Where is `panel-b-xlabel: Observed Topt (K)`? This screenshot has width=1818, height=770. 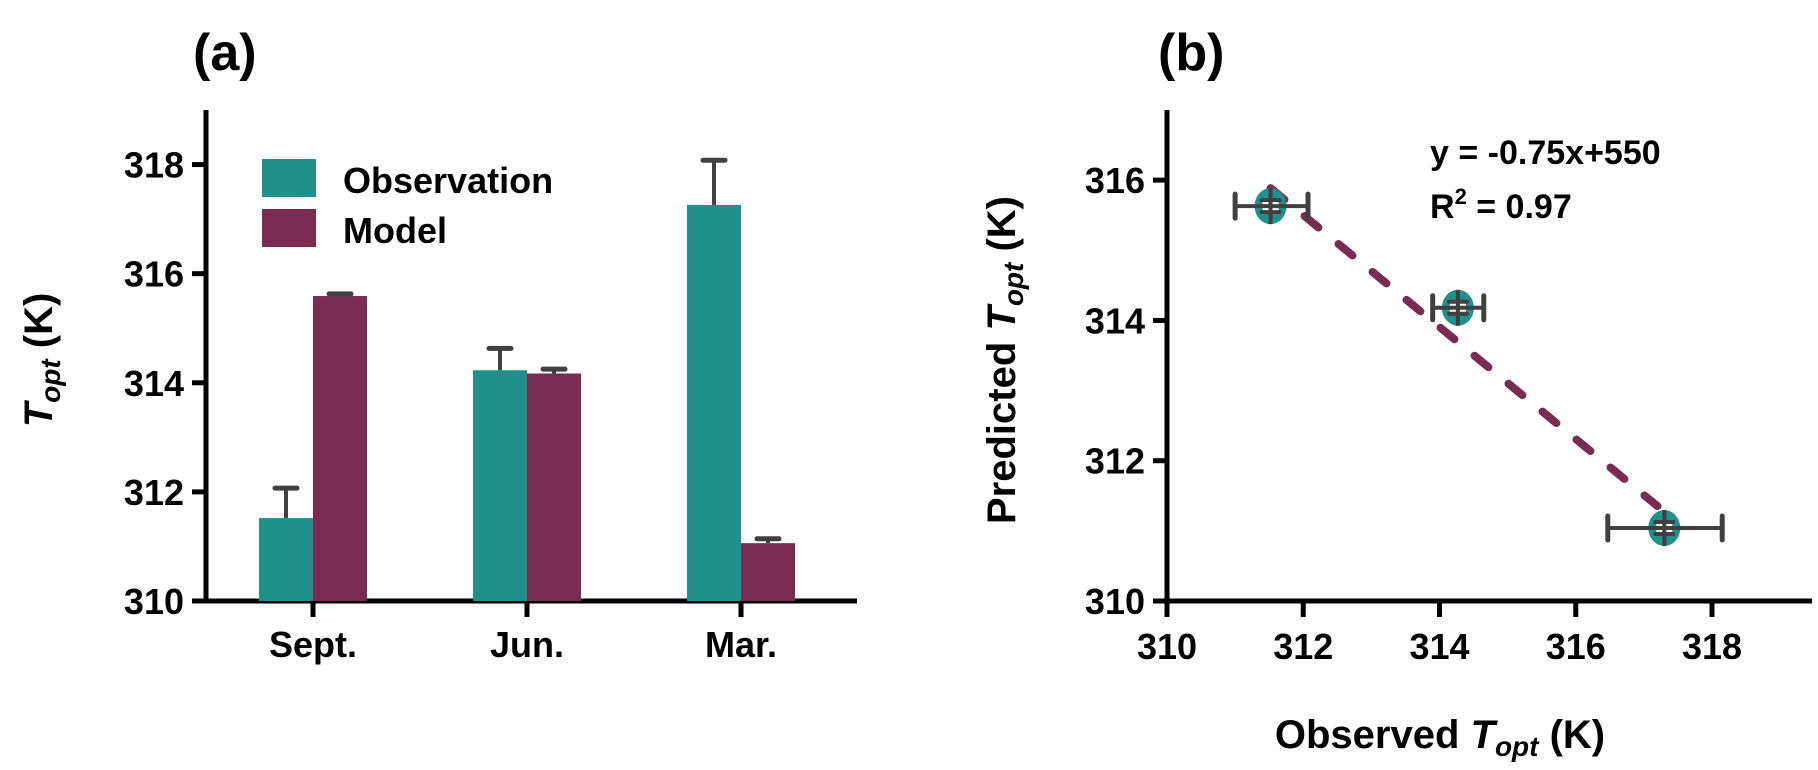 panel-b-xlabel: Observed Topt (K) is located at coordinates (1440, 737).